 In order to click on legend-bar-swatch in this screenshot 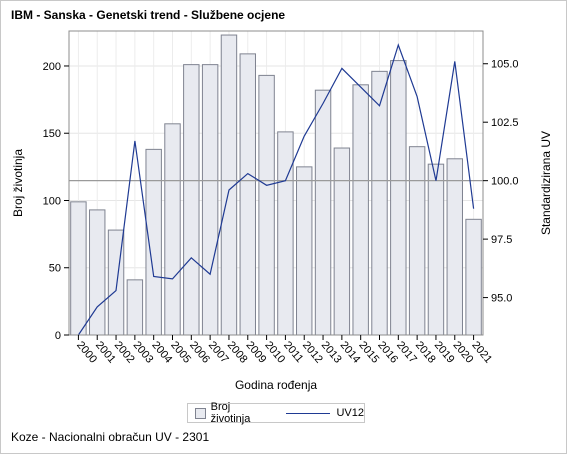, I will do `click(200, 413)`.